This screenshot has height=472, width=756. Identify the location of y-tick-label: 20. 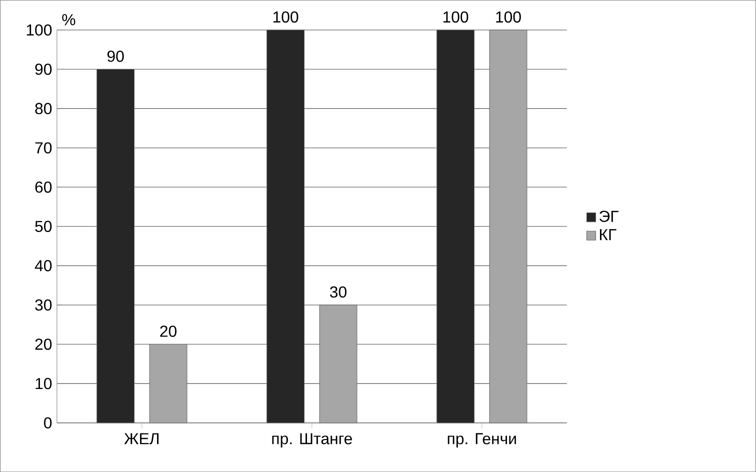
(43, 344).